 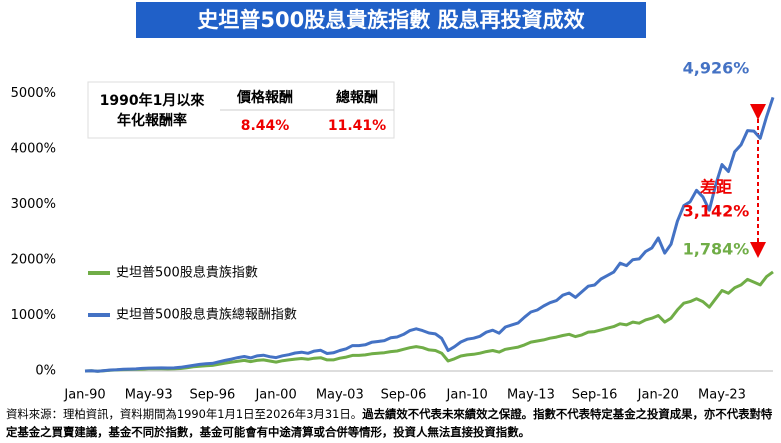 I want to click on y-tick-label: 2000%, so click(x=33, y=259).